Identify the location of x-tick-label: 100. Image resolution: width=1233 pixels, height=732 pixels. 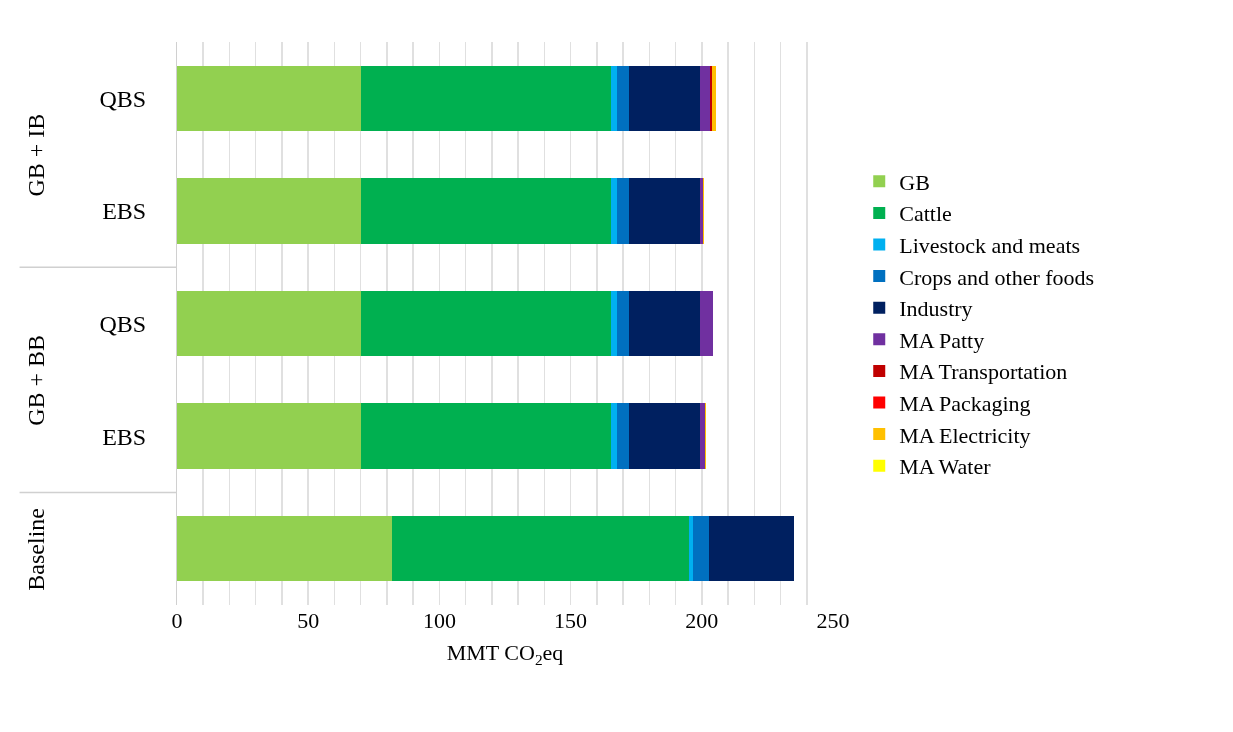
(439, 620).